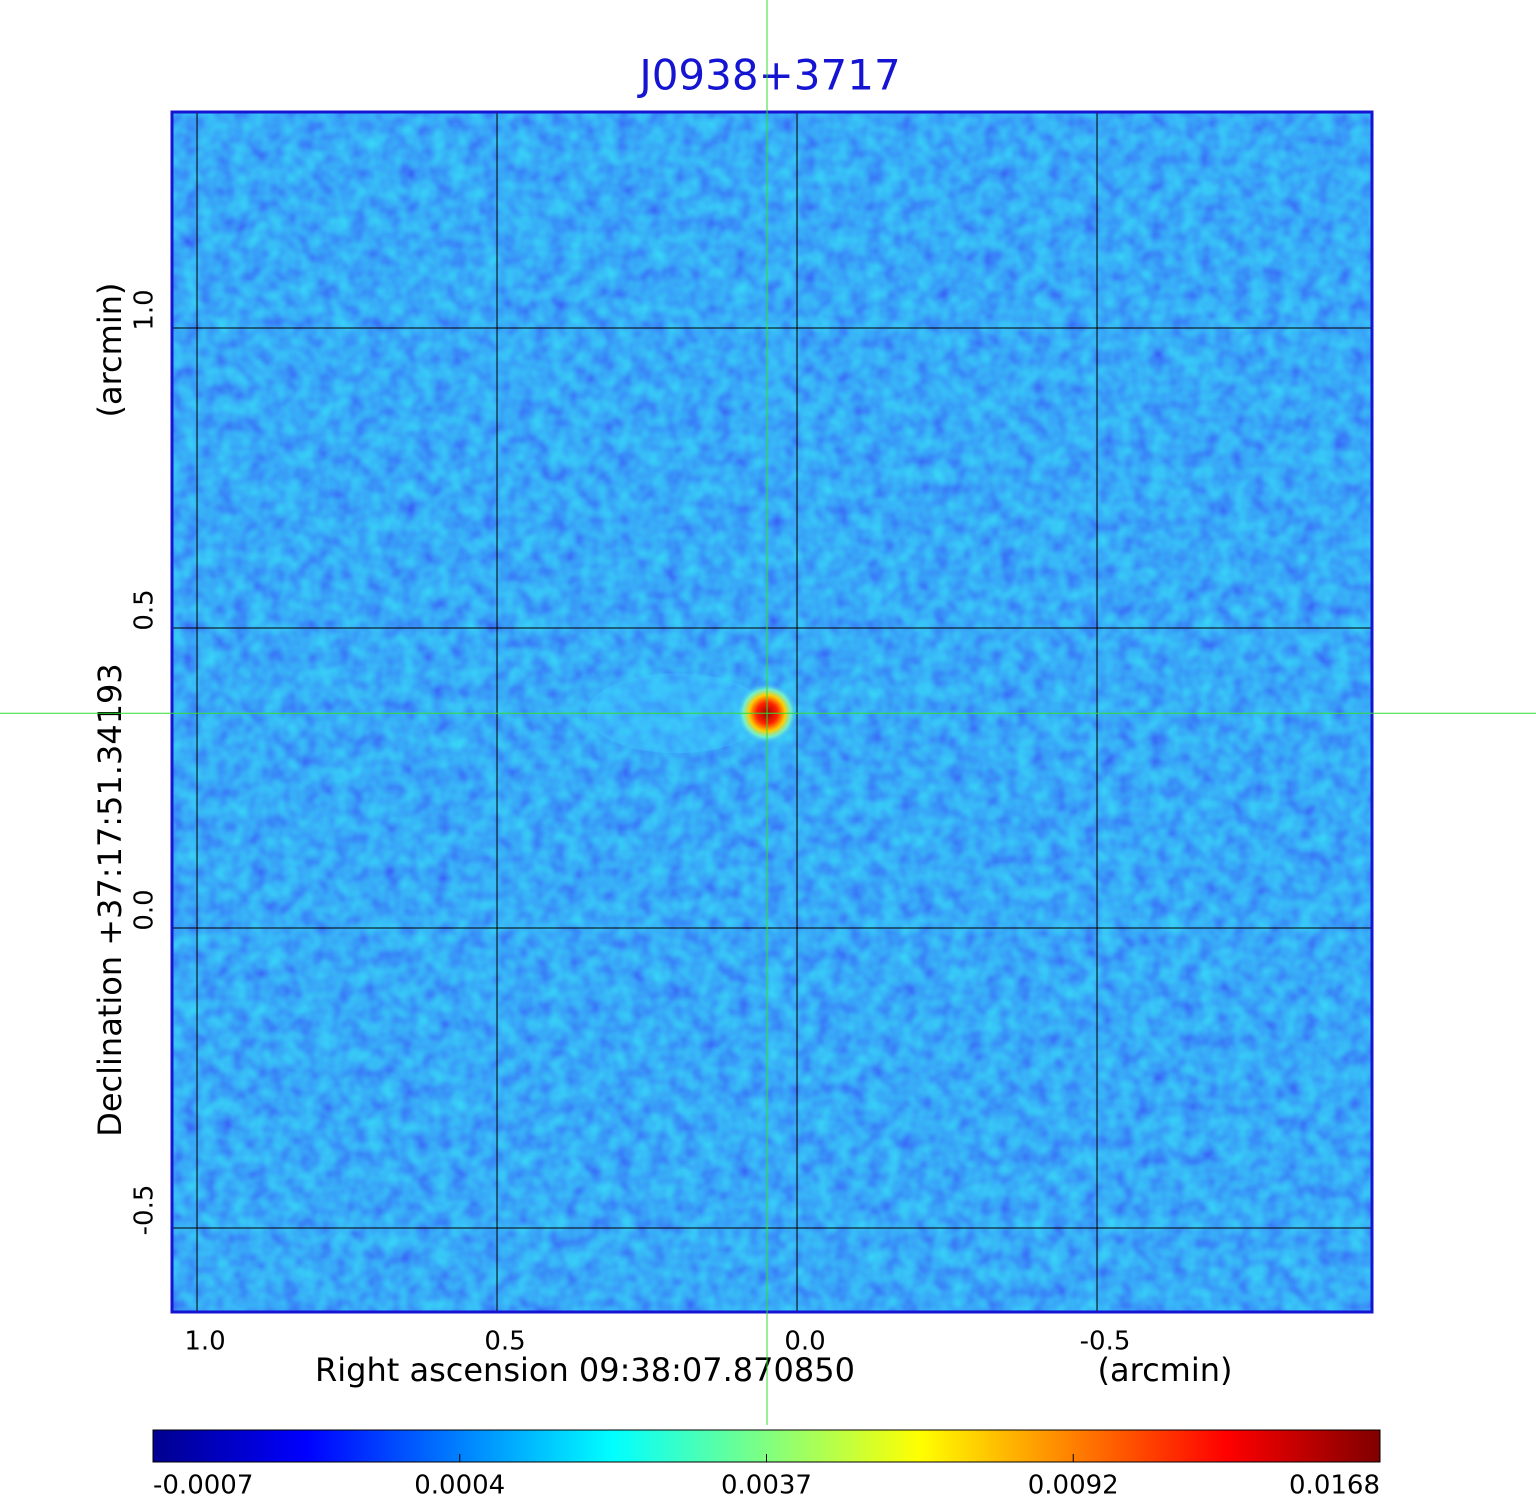  What do you see at coordinates (110, 350) in the screenshot?
I see `y-axis-unit: (arcmin)` at bounding box center [110, 350].